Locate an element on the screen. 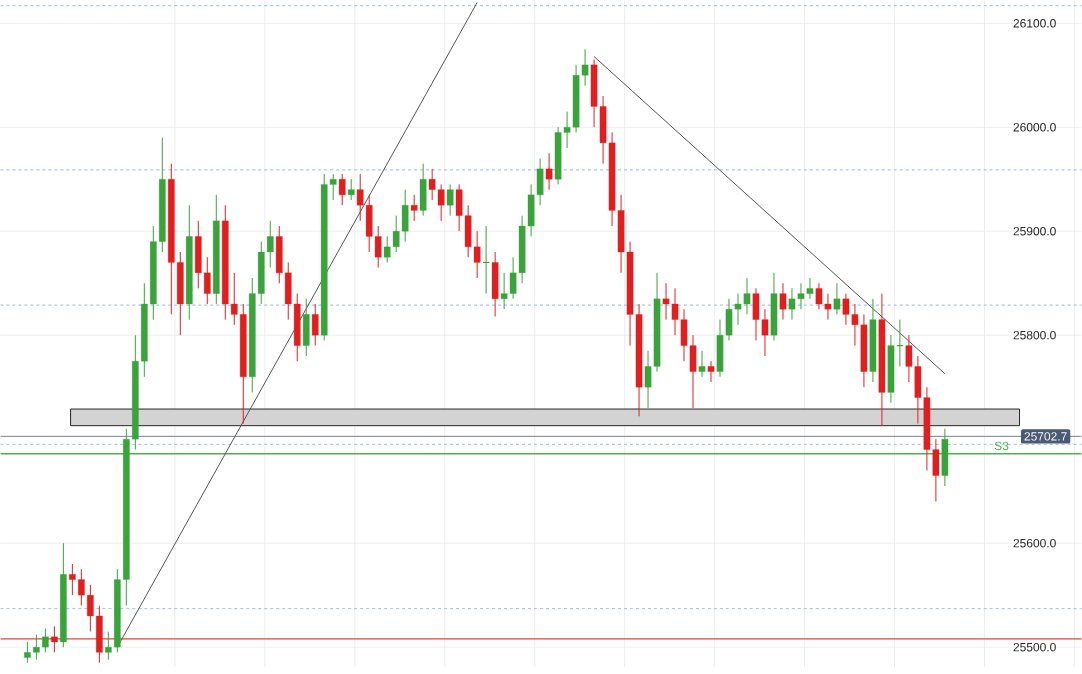  y-tick-label: 25500.0 is located at coordinates (1034, 647).